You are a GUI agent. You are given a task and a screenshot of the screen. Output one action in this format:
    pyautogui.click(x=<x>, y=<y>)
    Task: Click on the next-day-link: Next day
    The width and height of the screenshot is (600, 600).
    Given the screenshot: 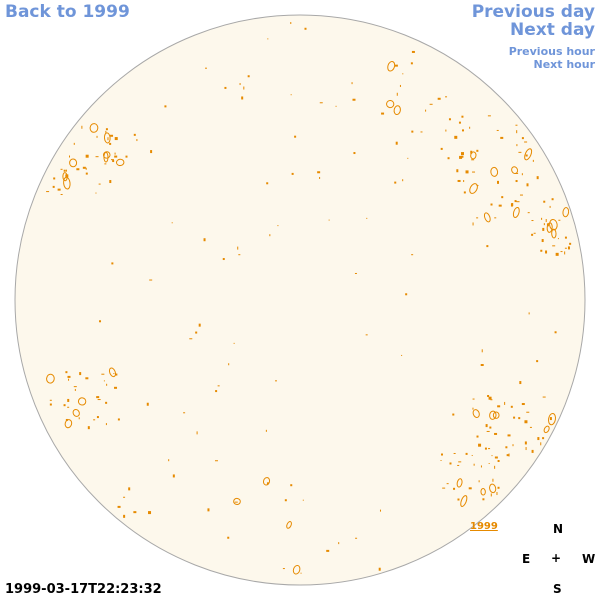 What is the action you would take?
    pyautogui.click(x=552, y=30)
    